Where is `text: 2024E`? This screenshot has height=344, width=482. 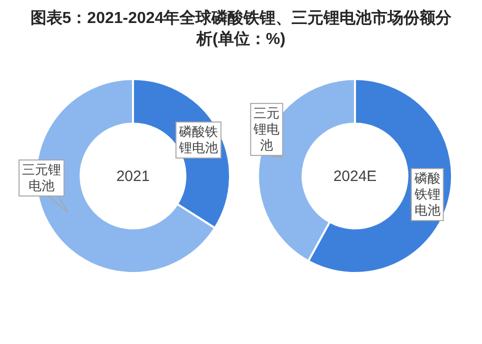
text: 2024E is located at coordinates (355, 176).